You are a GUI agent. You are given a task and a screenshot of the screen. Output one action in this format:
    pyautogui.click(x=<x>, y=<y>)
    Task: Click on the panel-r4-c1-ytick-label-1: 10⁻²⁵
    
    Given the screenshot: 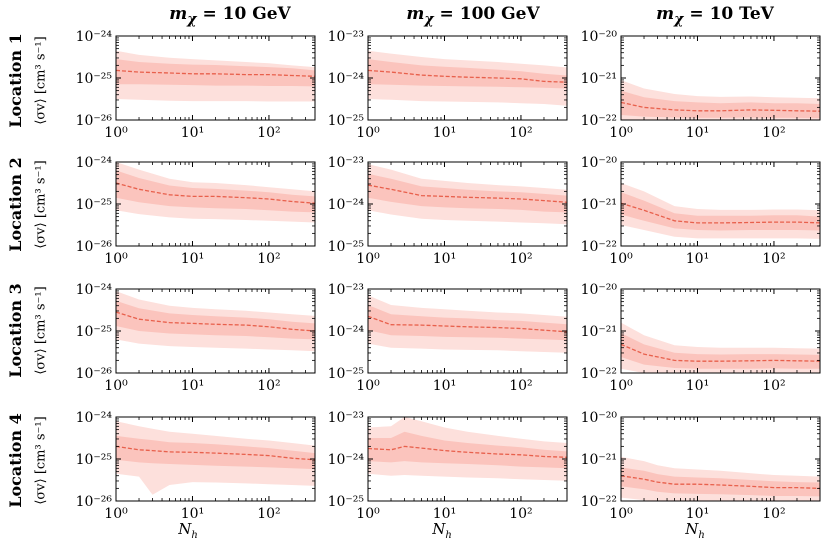 What is the action you would take?
    pyautogui.click(x=94, y=460)
    